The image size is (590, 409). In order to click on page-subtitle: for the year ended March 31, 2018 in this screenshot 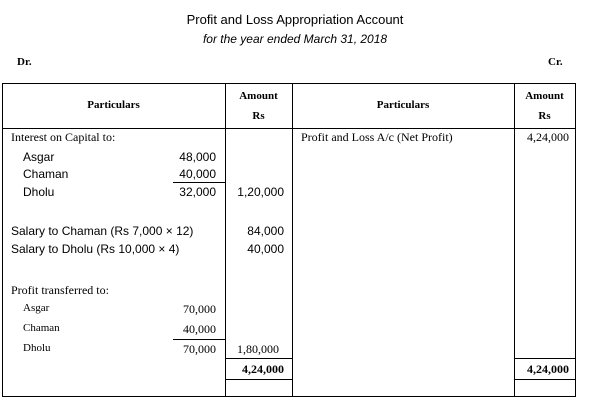, I will do `click(295, 39)`.